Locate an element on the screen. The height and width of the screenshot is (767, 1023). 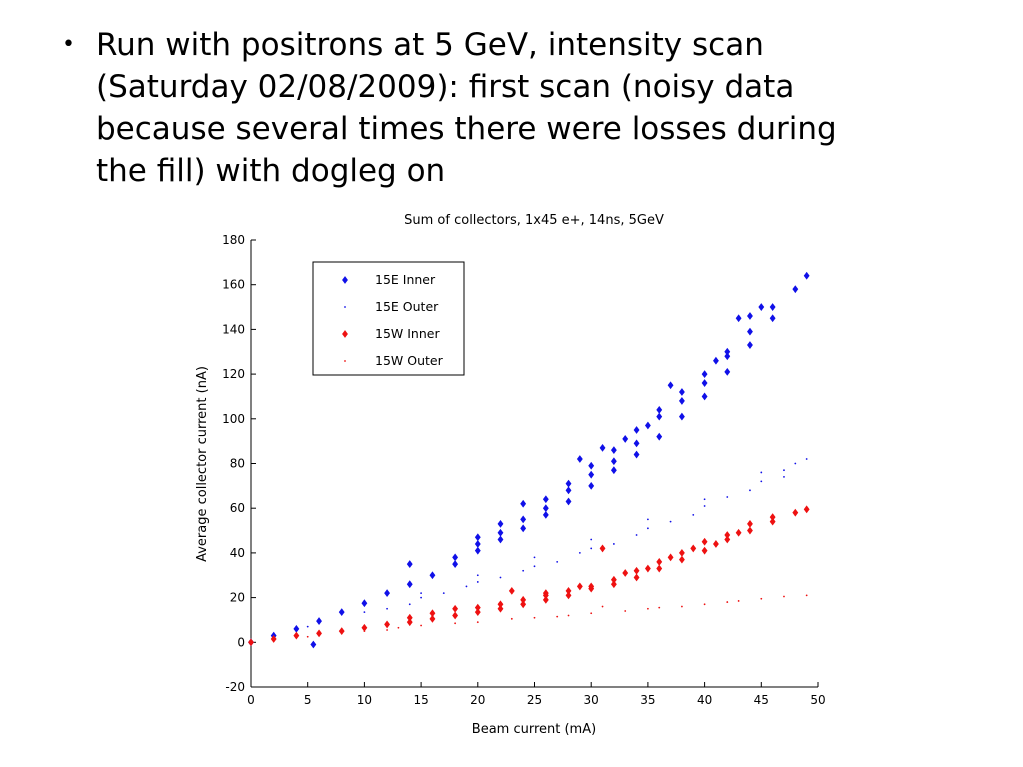
series-15w-outer is located at coordinates (529, 619).